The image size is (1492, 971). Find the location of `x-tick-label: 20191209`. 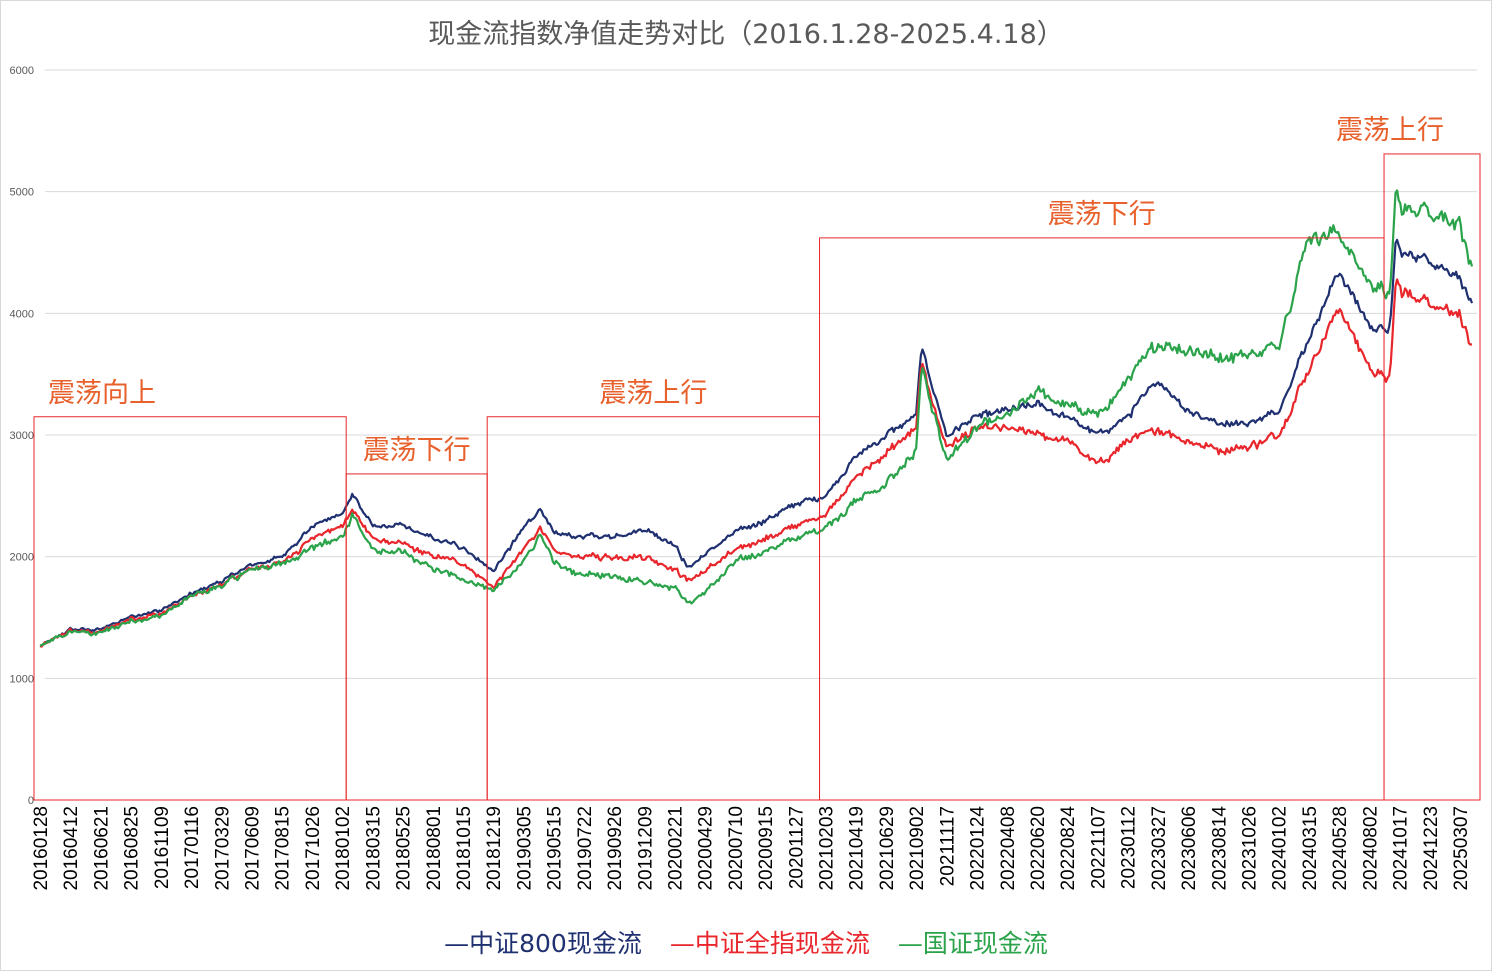

x-tick-label: 20191209 is located at coordinates (645, 848).